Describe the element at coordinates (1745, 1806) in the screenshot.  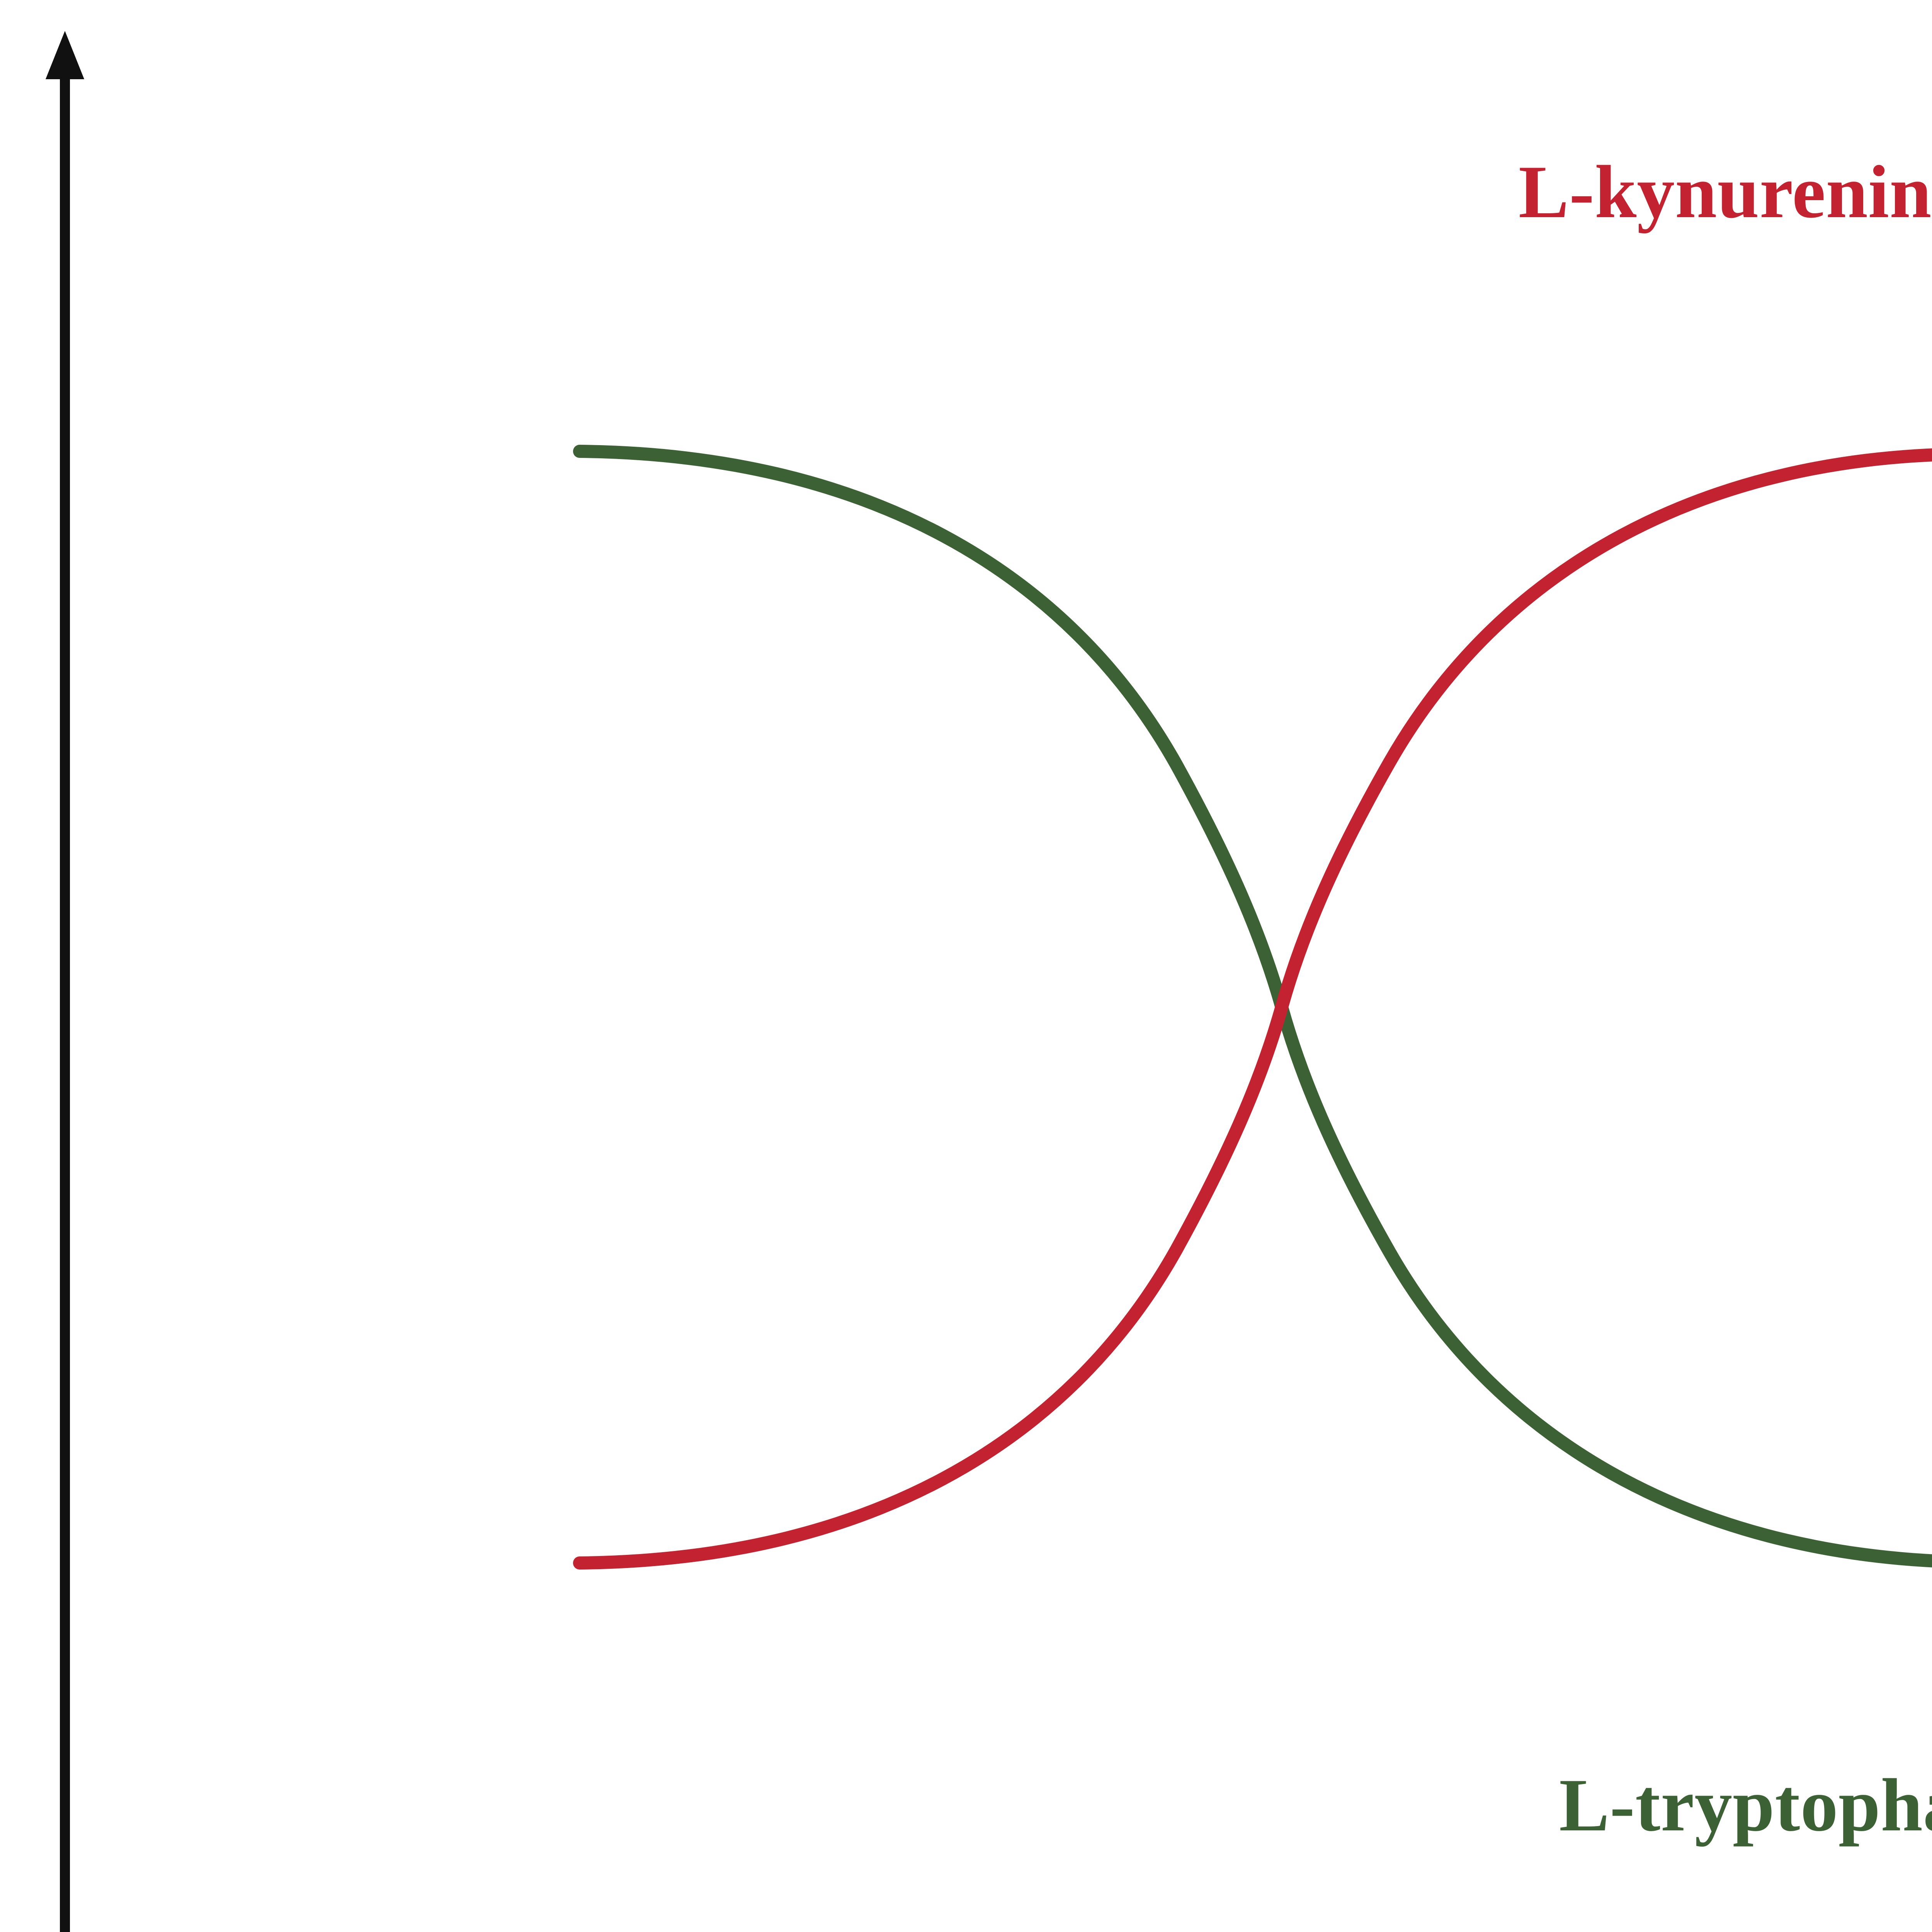
I see `series-label-tryptophan: L-tryptophan` at that location.